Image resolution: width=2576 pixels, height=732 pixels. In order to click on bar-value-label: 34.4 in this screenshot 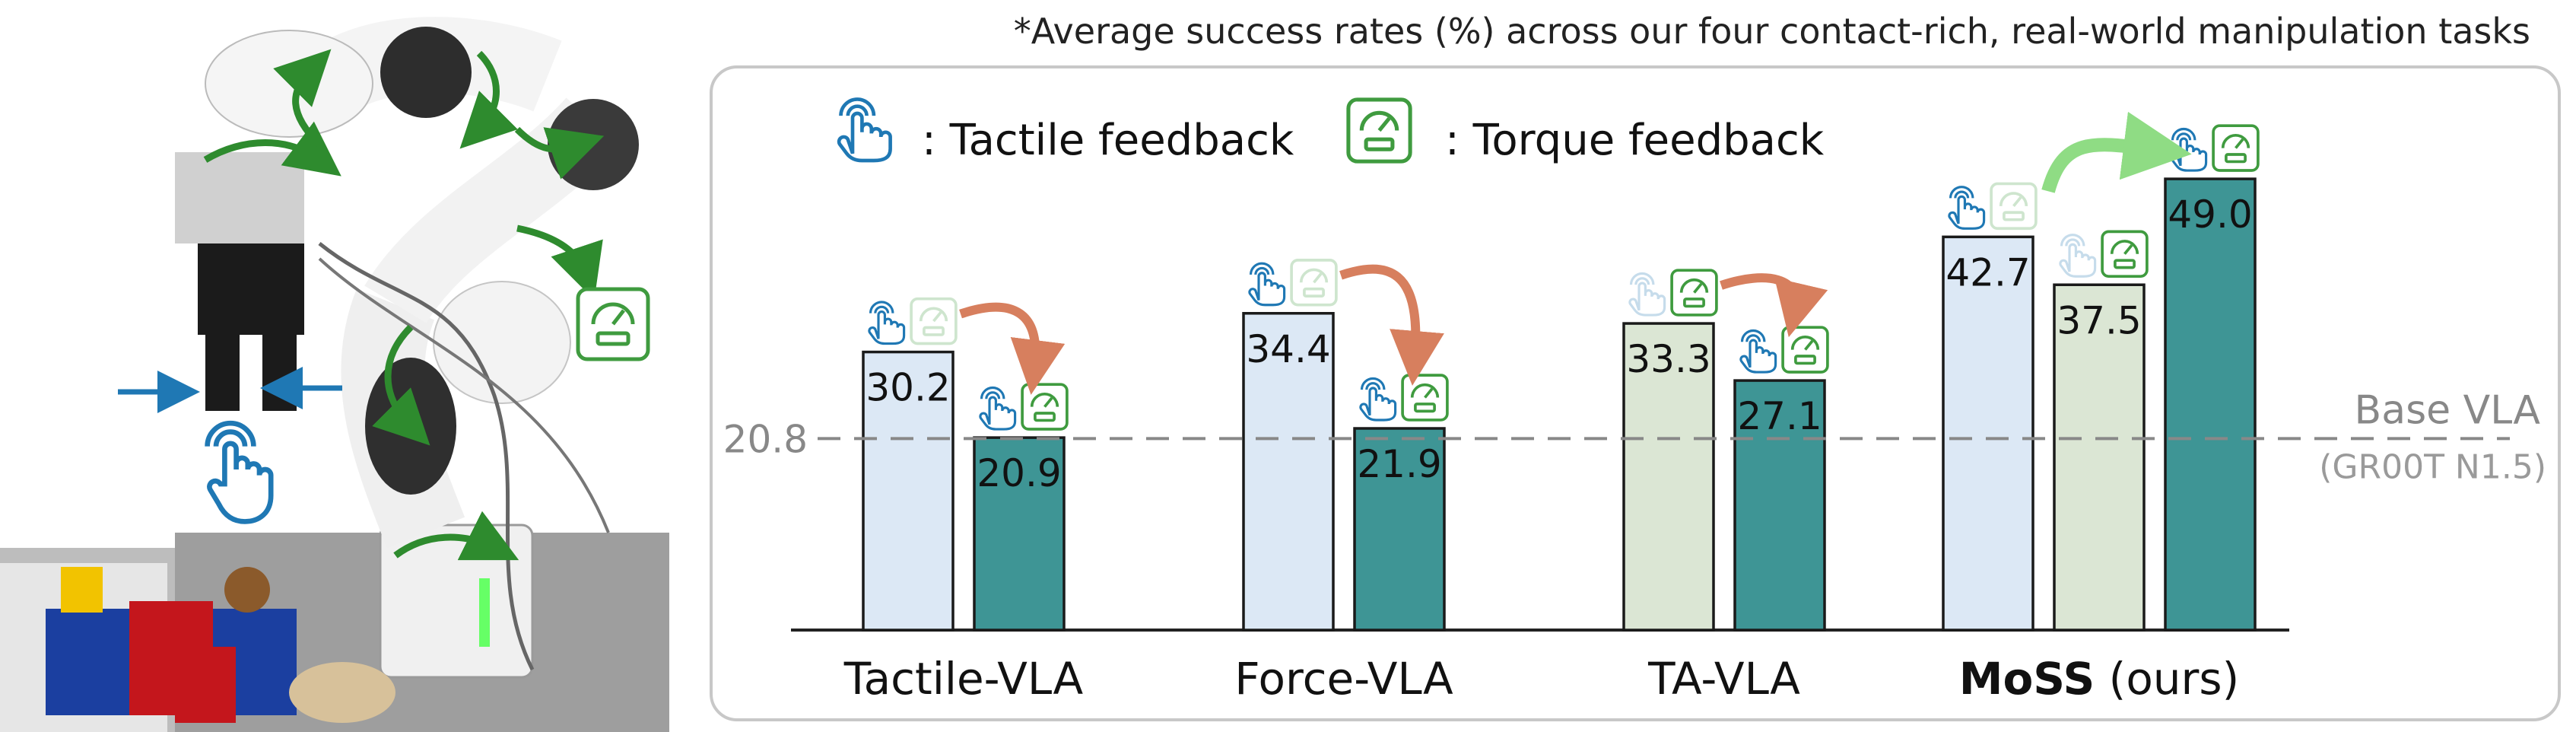, I will do `click(1288, 349)`.